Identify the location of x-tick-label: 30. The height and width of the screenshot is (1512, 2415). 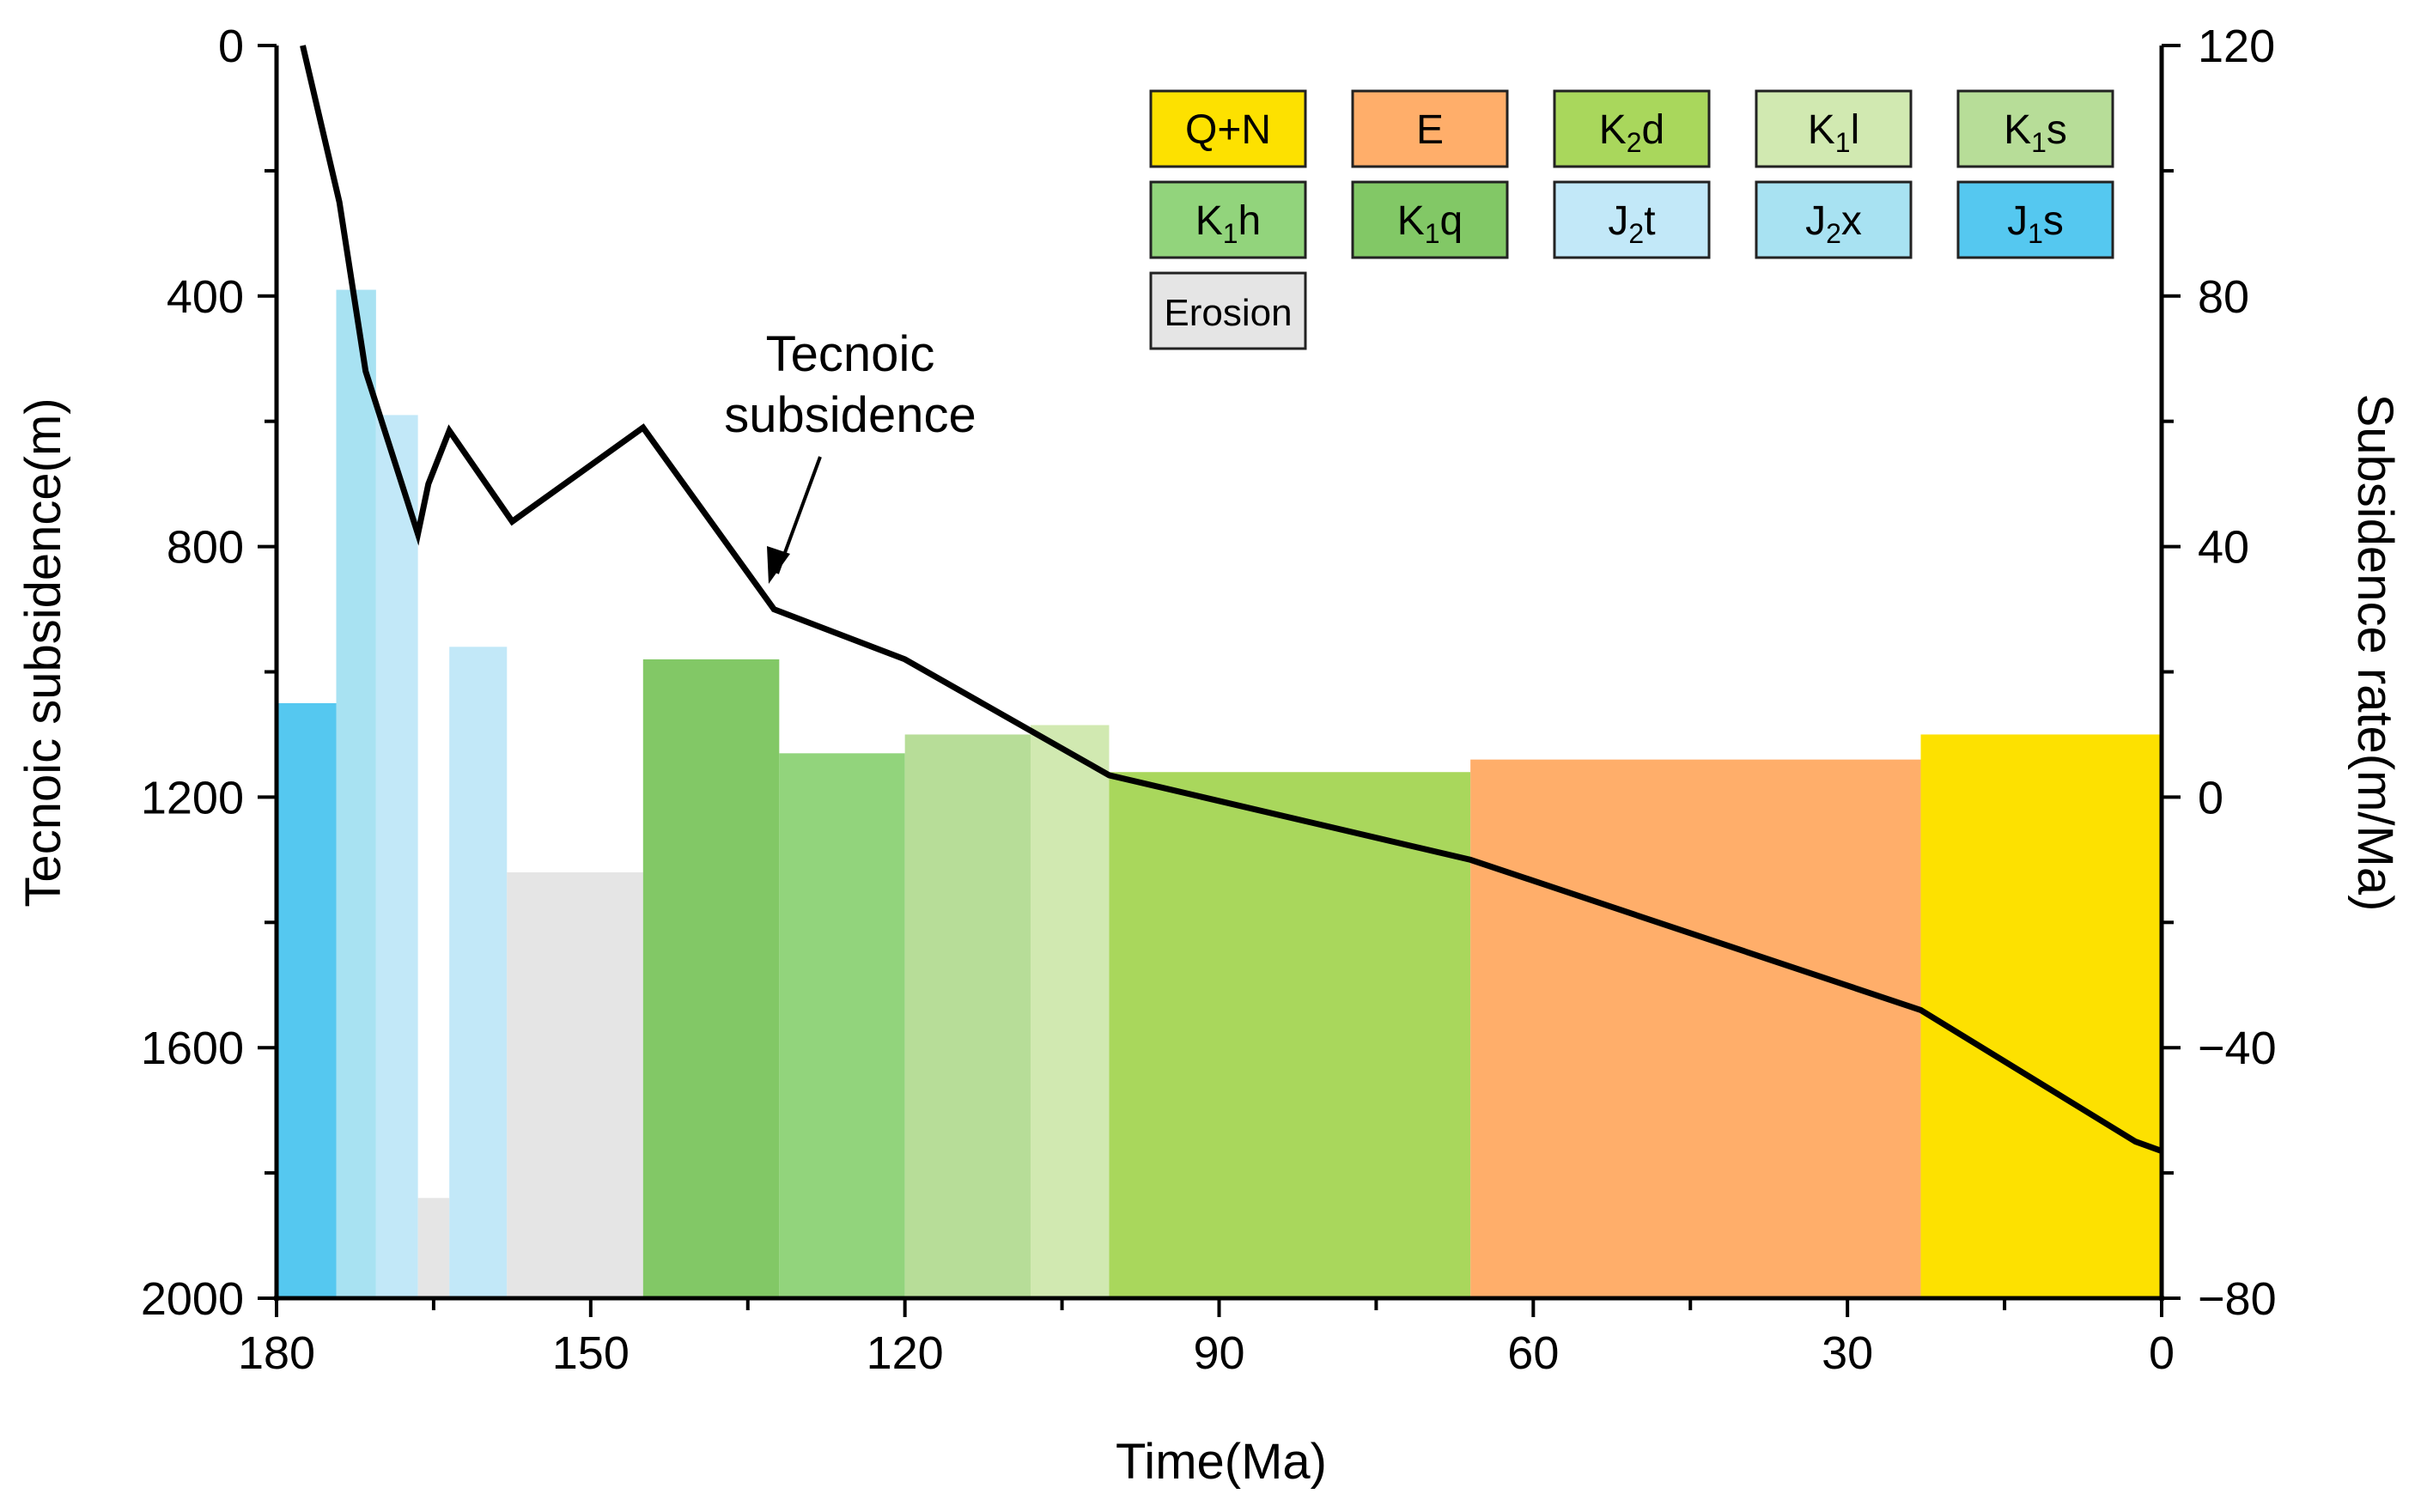
(1847, 1353).